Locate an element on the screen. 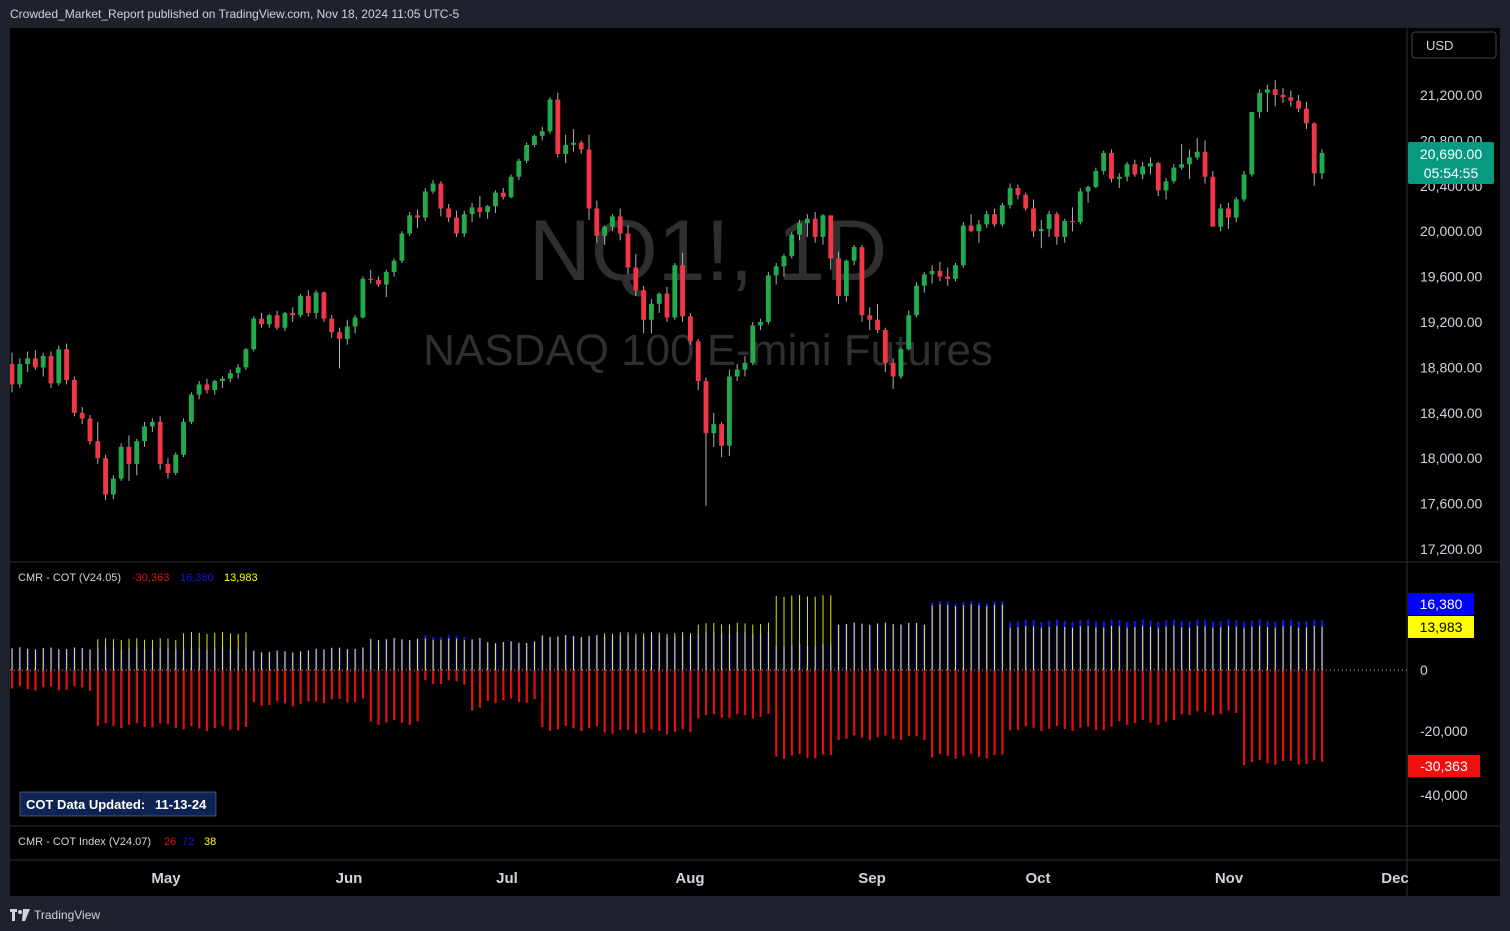 The image size is (1510, 931). currency-button is located at coordinates (1454, 45).